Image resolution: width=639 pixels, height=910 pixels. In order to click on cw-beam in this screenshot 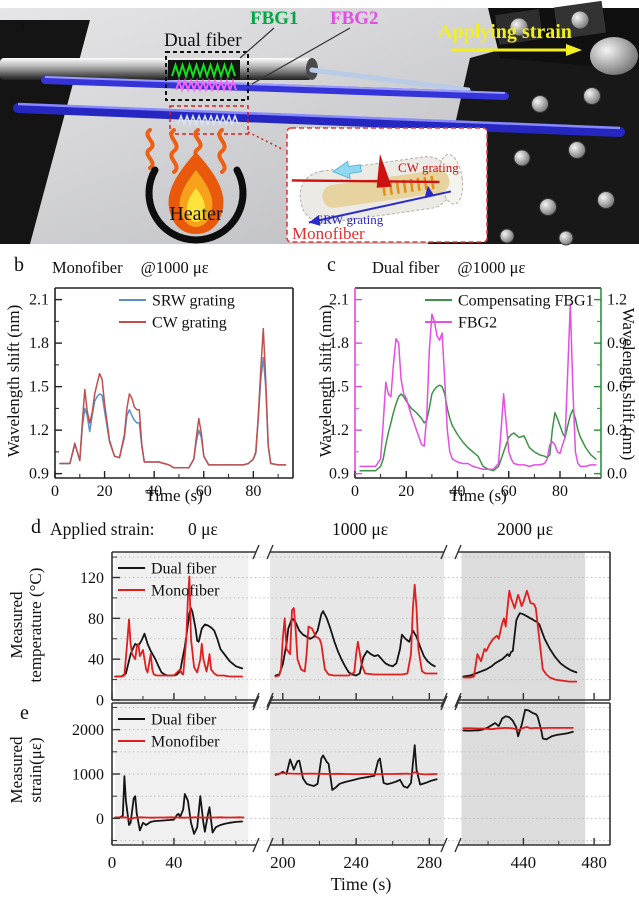, I will do `click(365, 181)`.